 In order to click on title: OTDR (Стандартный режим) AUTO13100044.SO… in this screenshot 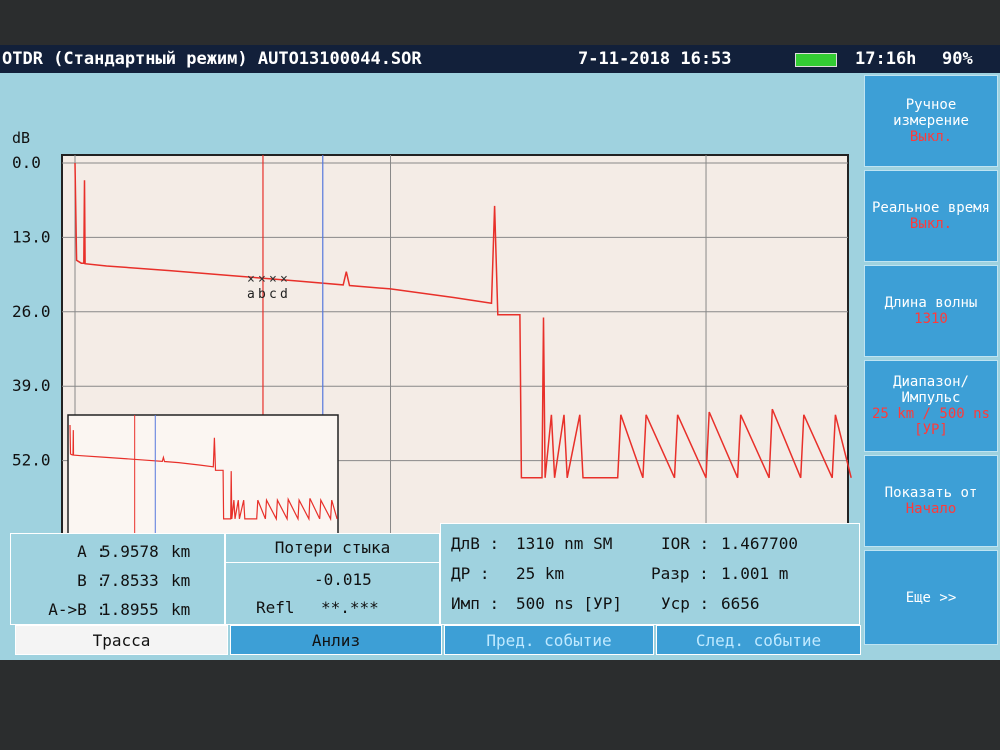, I will do `click(212, 59)`.